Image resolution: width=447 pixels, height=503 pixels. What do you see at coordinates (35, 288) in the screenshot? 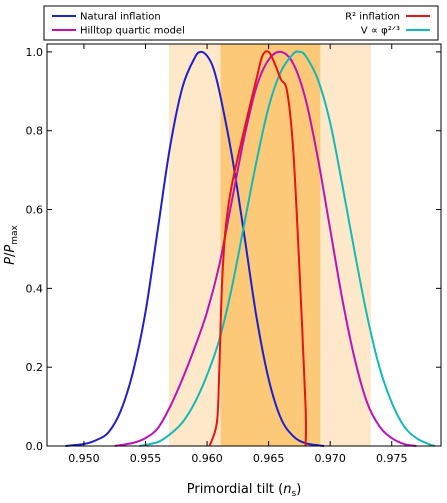
I see `y-tick-label-2: 0.4` at bounding box center [35, 288].